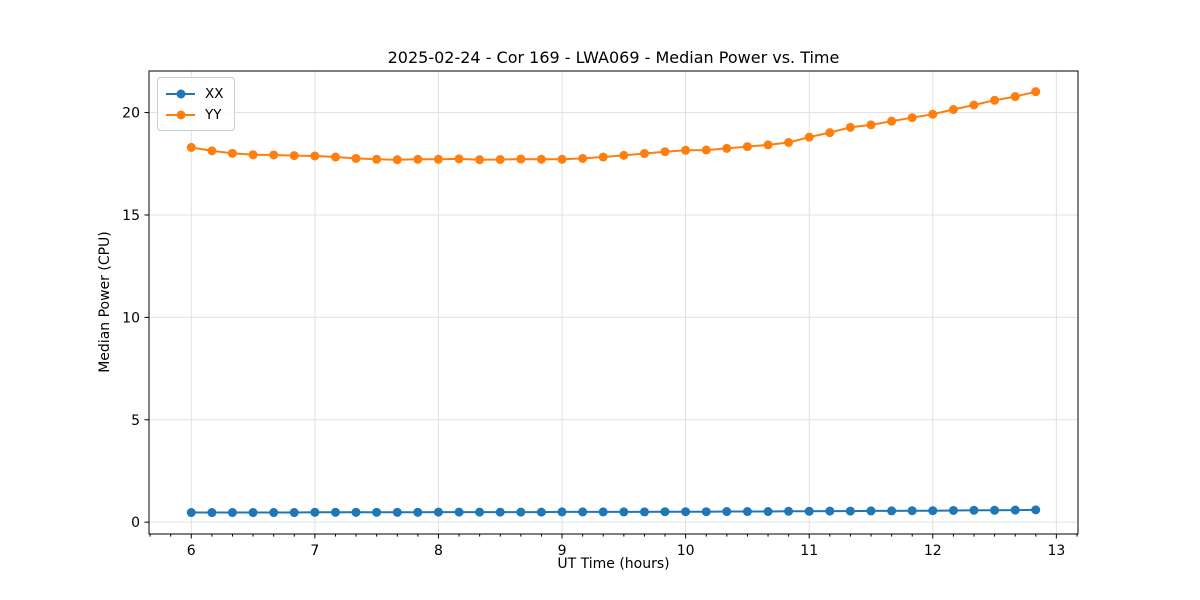 Image resolution: width=1200 pixels, height=600 pixels. I want to click on series-xx, so click(613, 511).